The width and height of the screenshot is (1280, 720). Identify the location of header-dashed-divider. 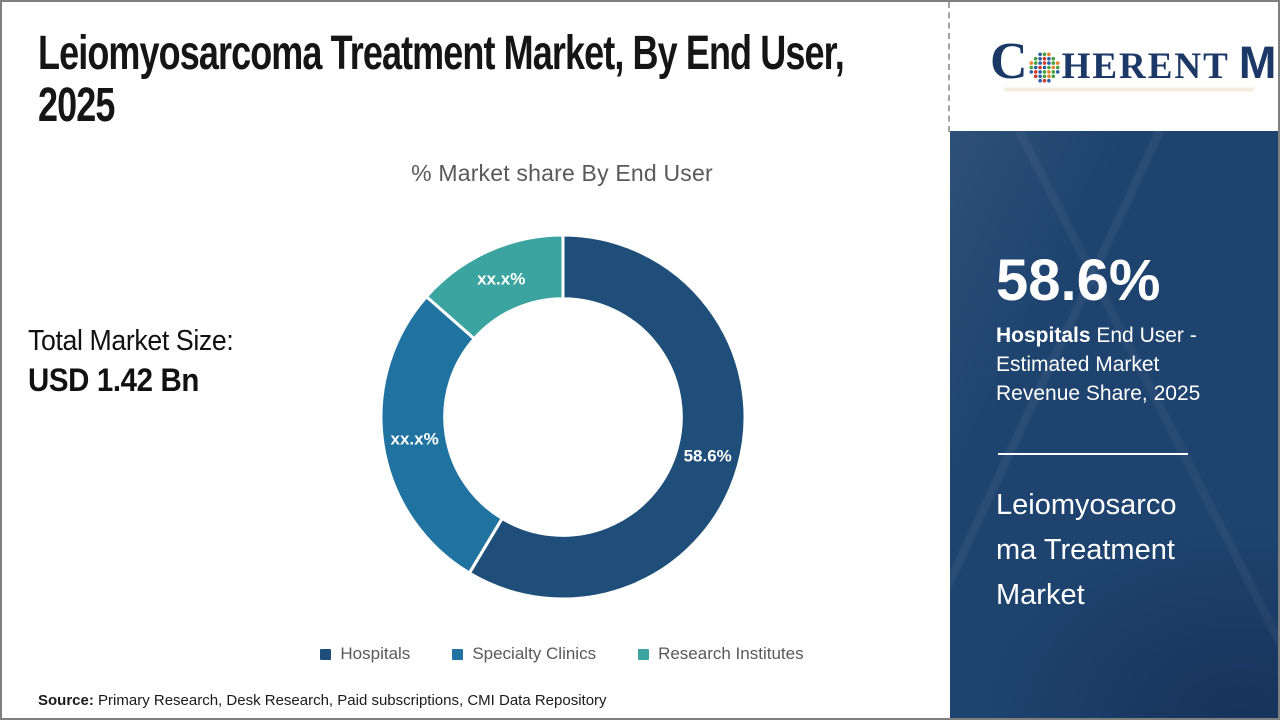
(949, 67).